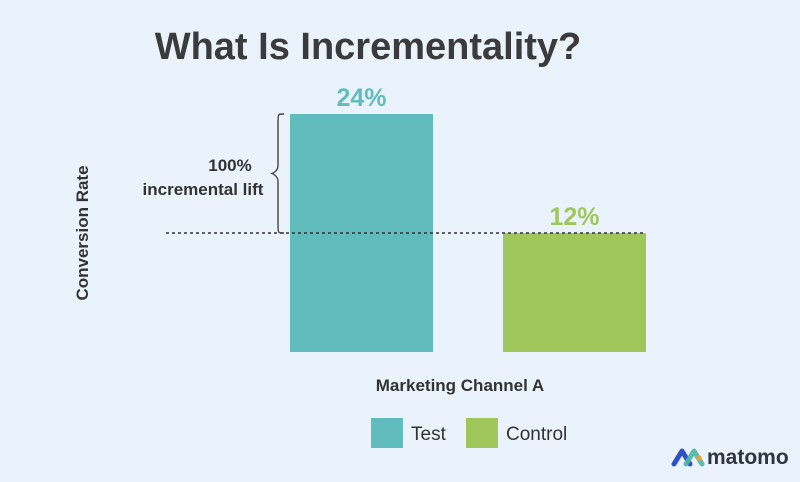  Describe the element at coordinates (277, 173) in the screenshot. I see `lift-brace` at that location.